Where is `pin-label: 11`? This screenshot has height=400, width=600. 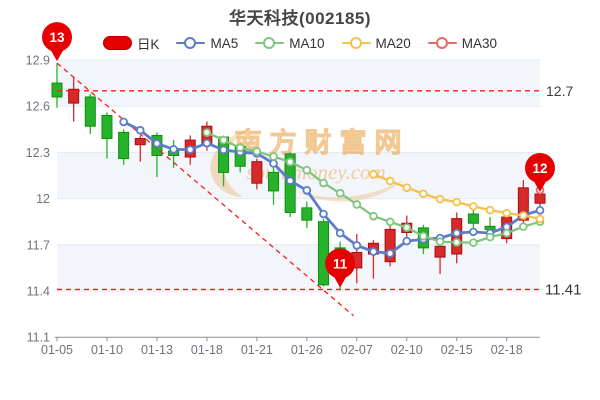 pin-label: 11 is located at coordinates (340, 263).